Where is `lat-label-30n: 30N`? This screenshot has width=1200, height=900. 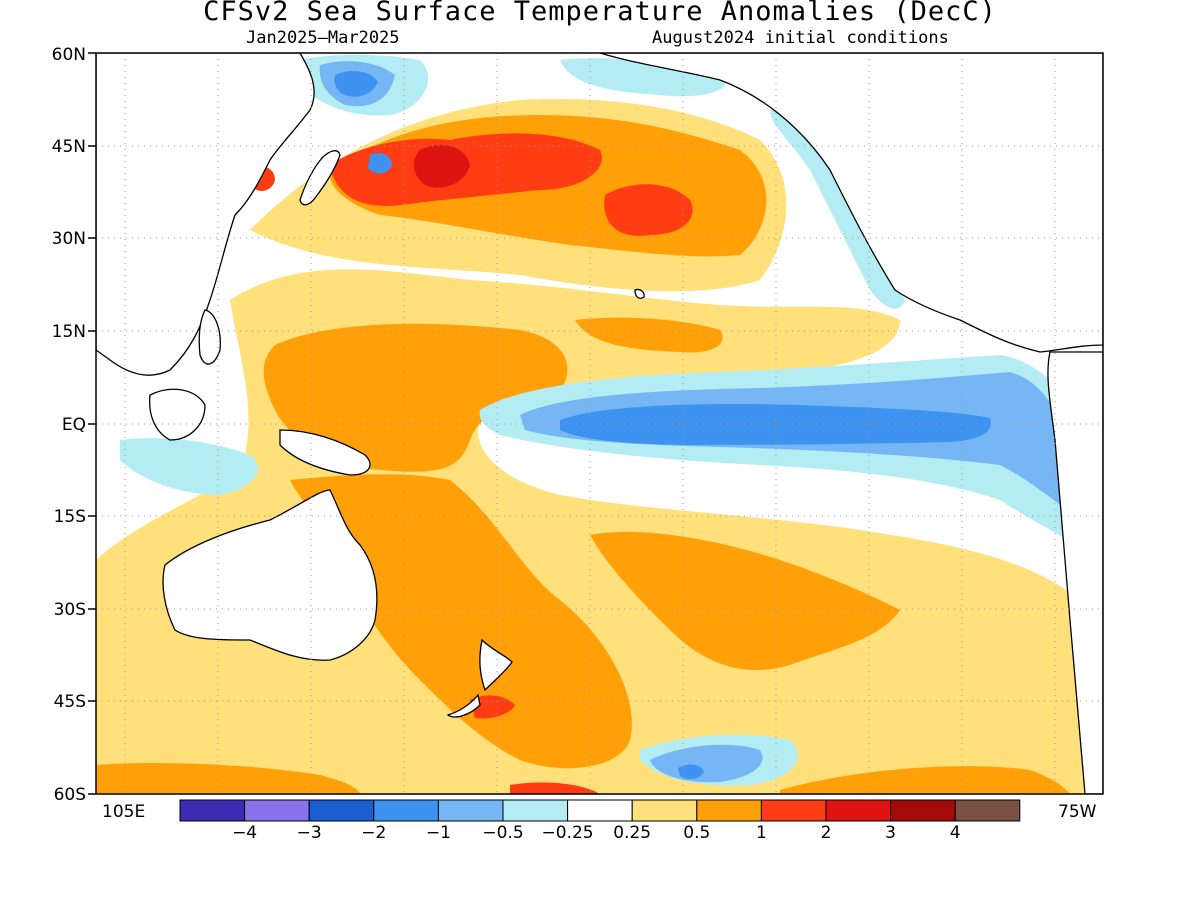
lat-label-30n: 30N is located at coordinates (68, 239).